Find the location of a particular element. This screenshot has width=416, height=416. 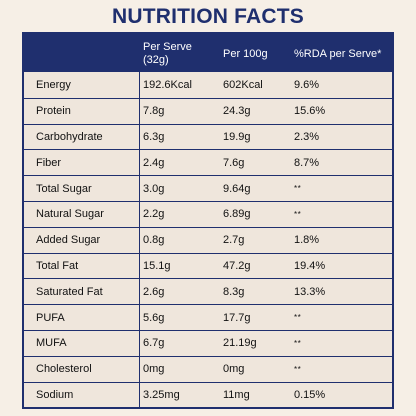

nutrient-name-text: Cholesterol is located at coordinates (64, 369).